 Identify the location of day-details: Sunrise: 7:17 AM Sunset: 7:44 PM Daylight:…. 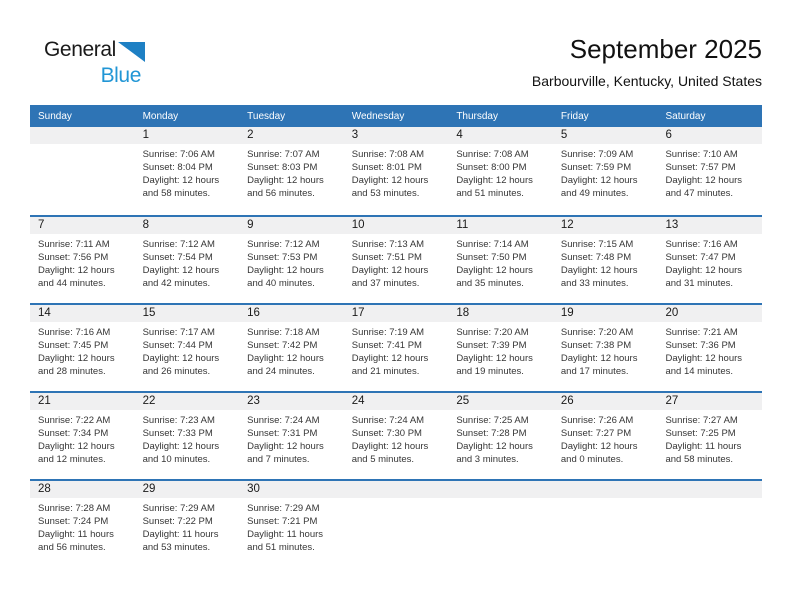
(187, 350).